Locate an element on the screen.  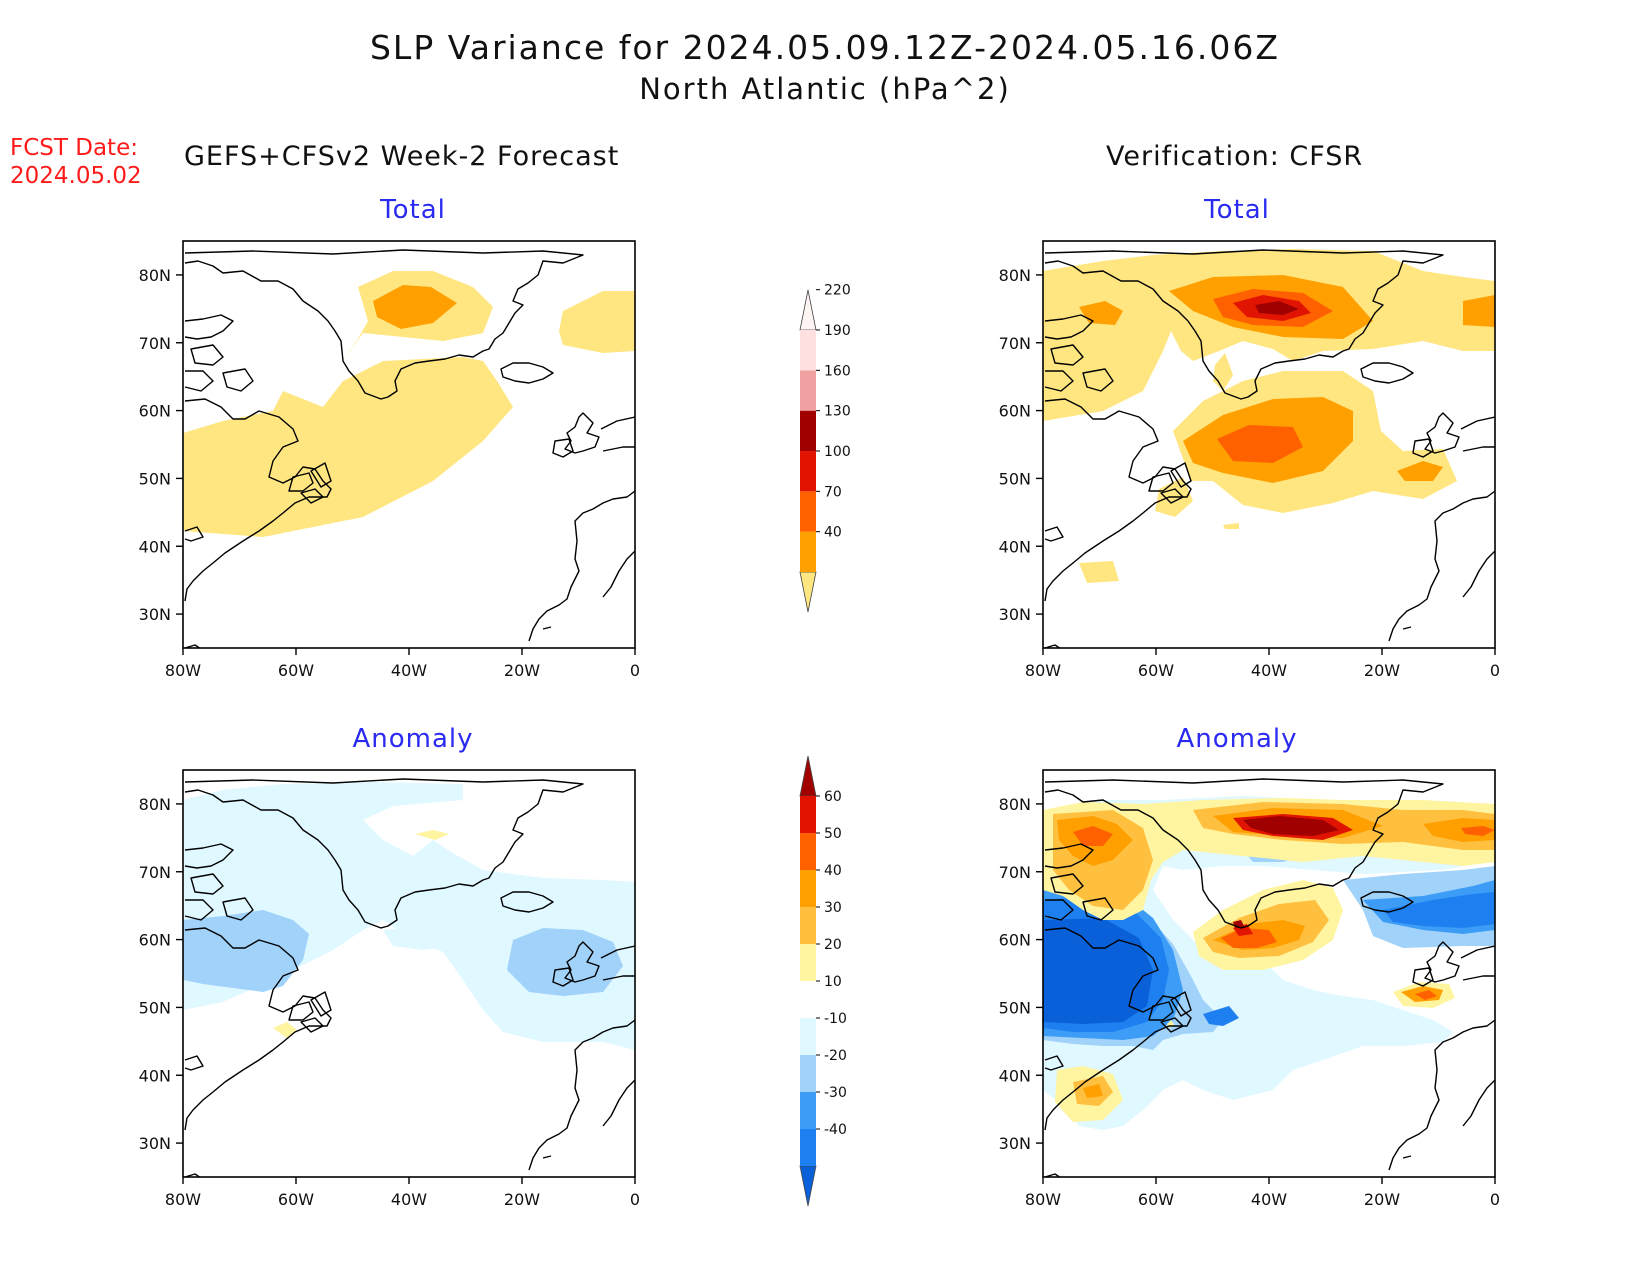
lat-tick-label-forecast-anomaly: 50N is located at coordinates (155, 1007).